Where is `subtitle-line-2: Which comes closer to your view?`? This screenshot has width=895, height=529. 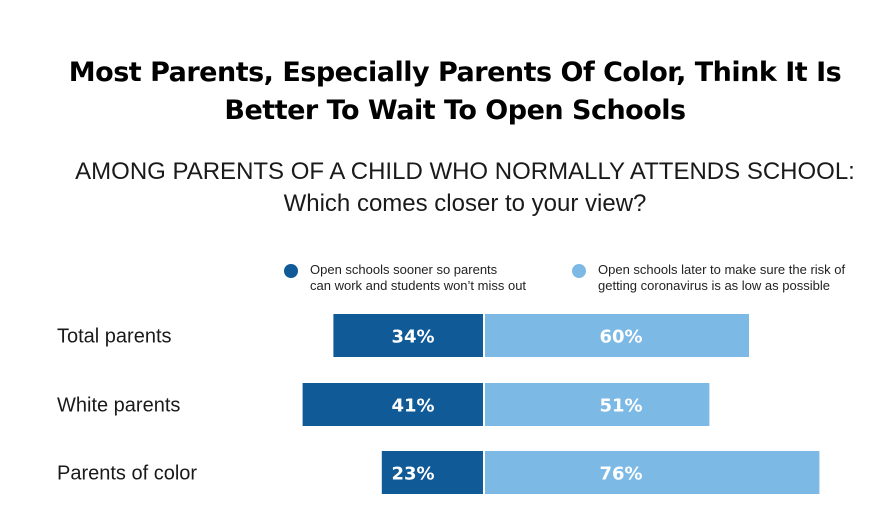 subtitle-line-2: Which comes closer to your view? is located at coordinates (465, 203).